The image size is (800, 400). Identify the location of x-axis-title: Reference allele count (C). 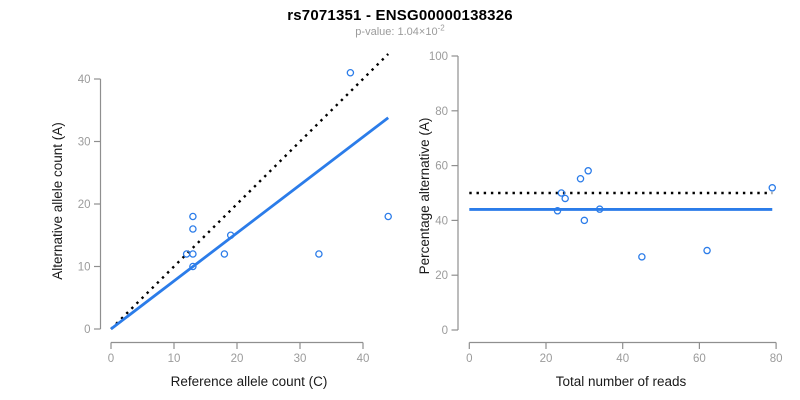
(249, 381).